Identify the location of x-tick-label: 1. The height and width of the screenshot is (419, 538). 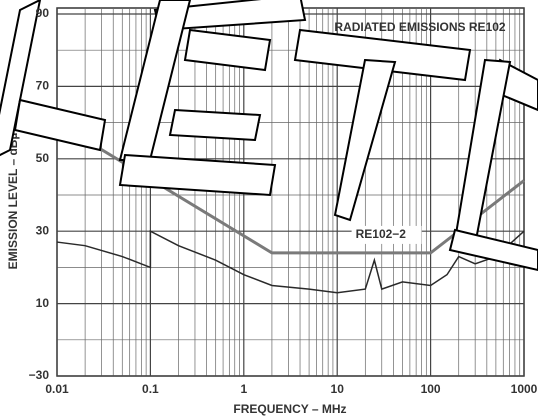
(243, 389).